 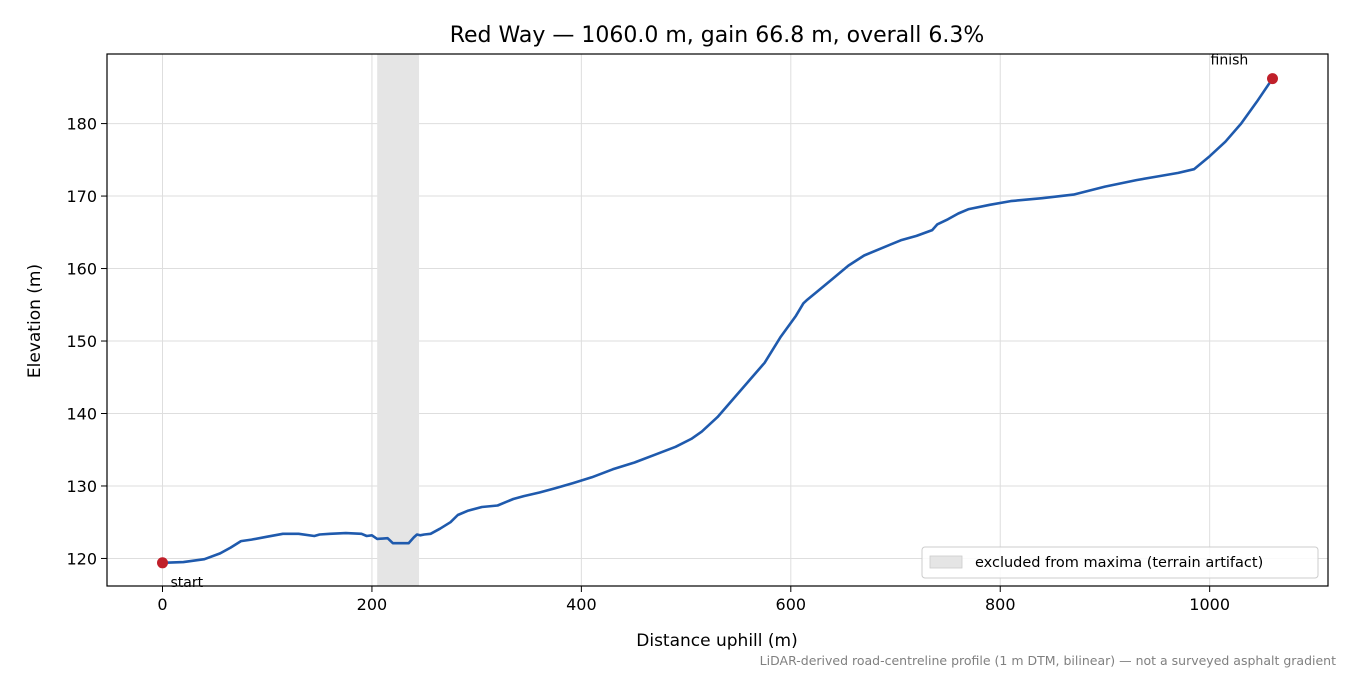 I want to click on x-tick-label: 0, so click(x=162, y=604).